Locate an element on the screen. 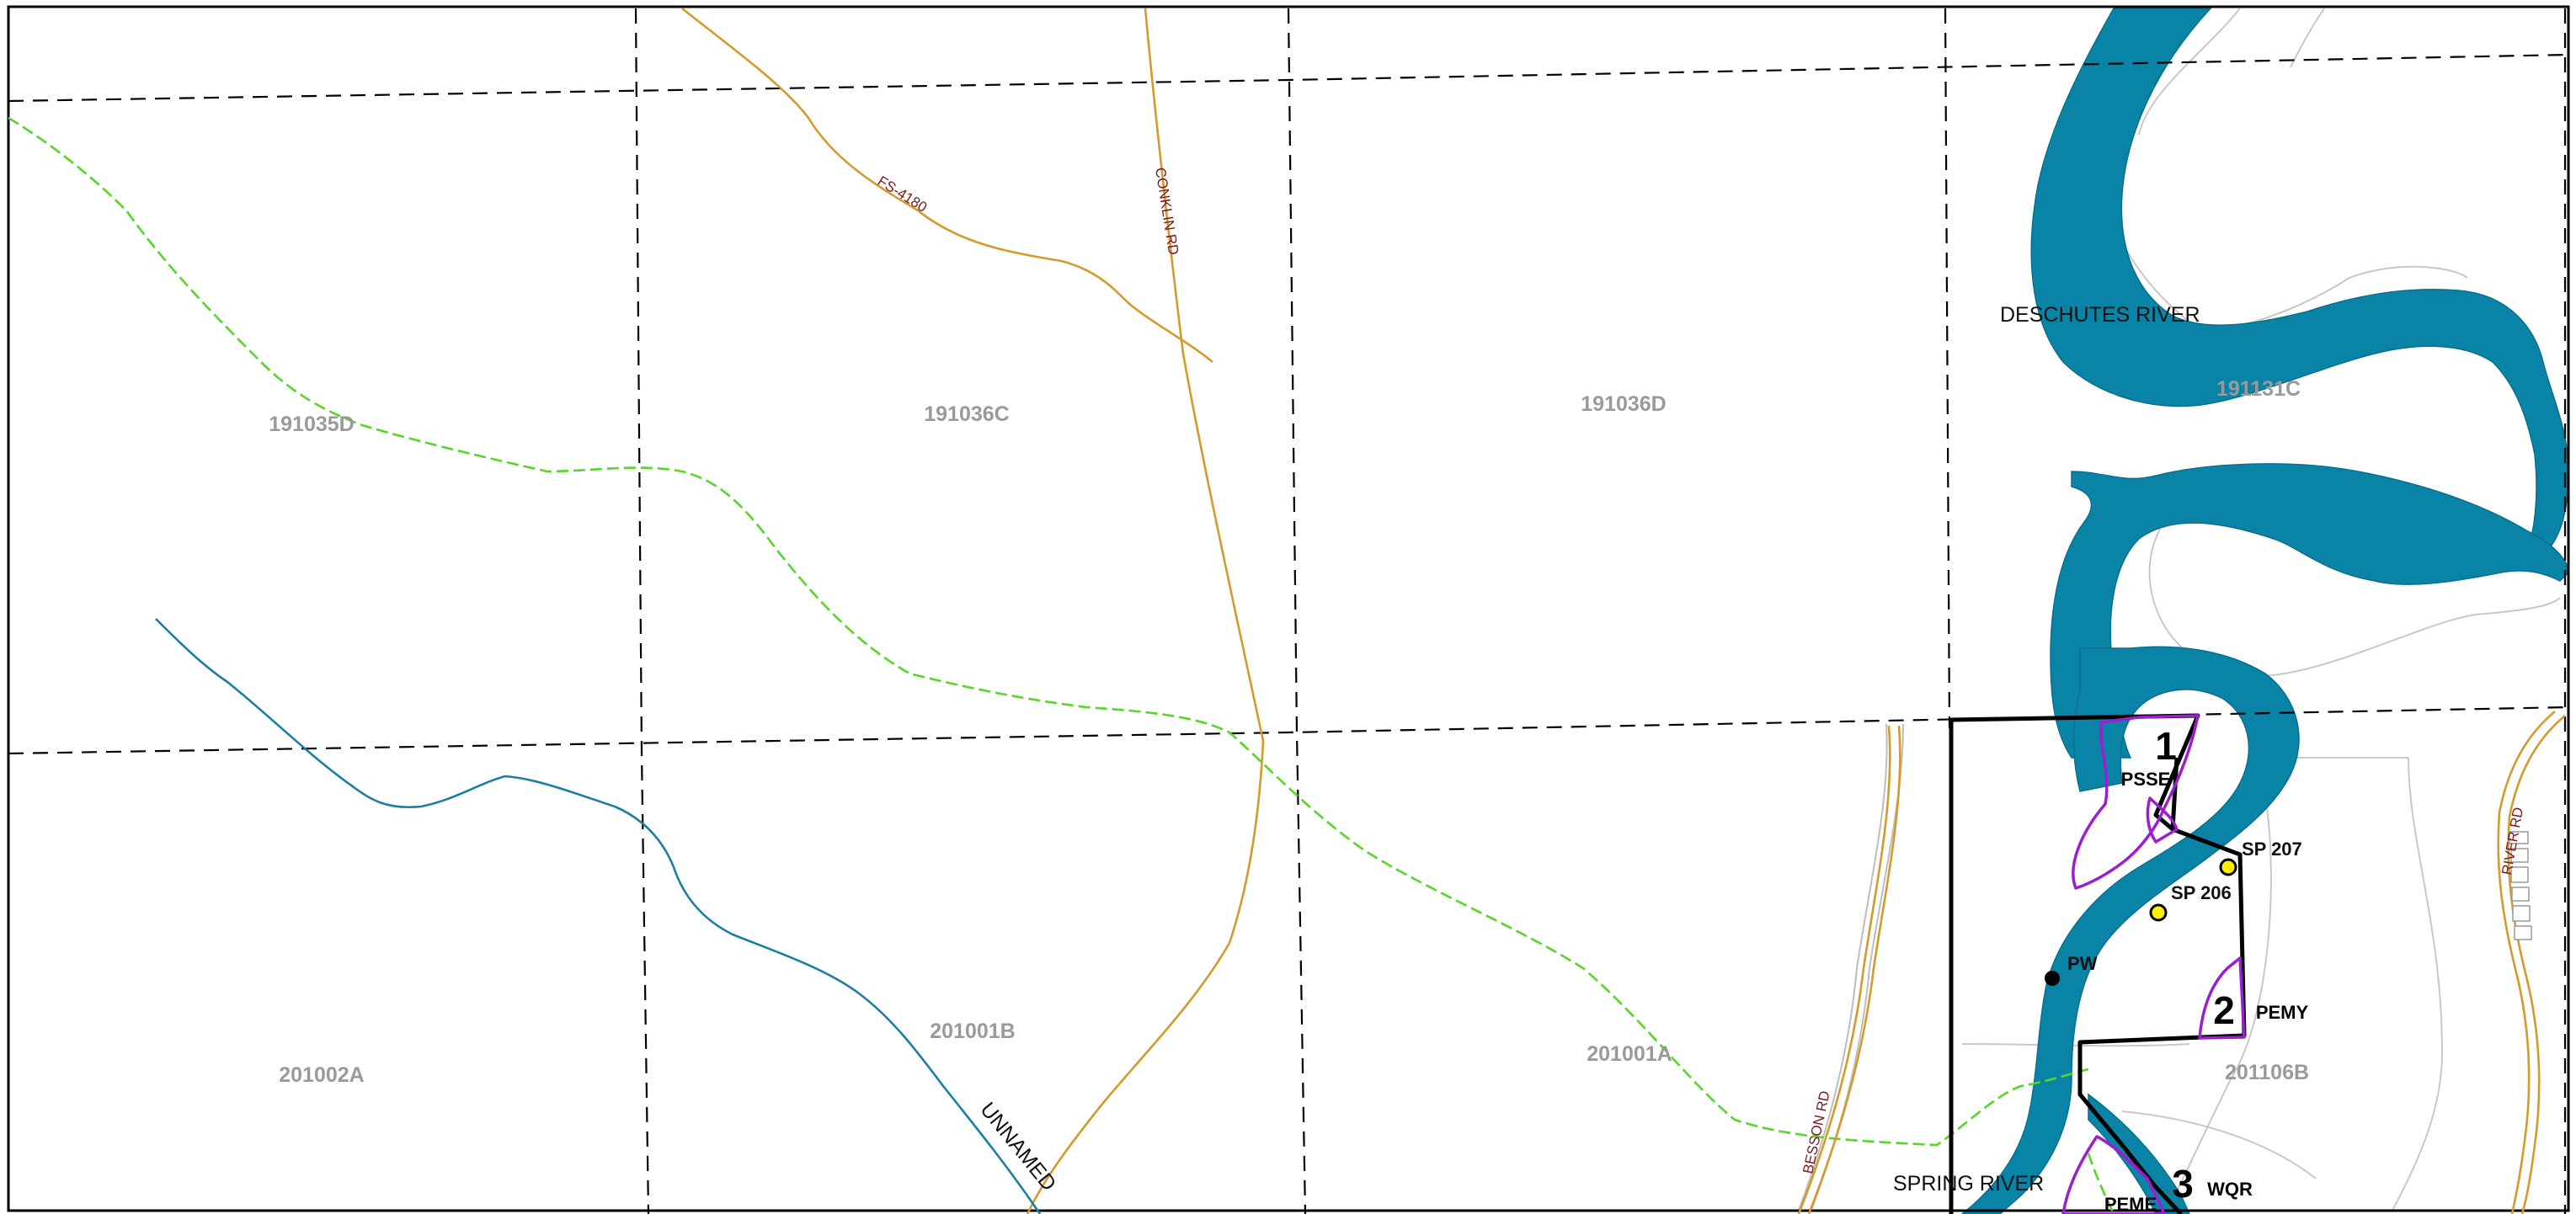 The image size is (2576, 1214). wetland-2-outline is located at coordinates (2222, 998).